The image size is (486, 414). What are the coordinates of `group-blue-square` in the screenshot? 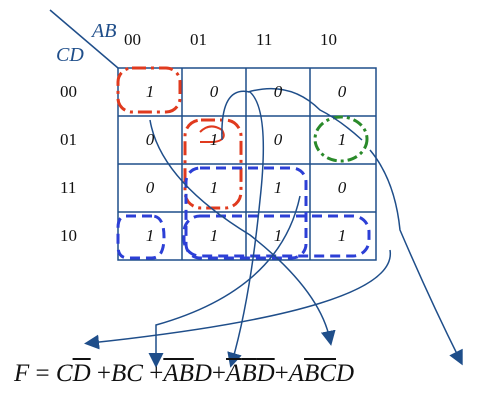 It's located at (246, 213).